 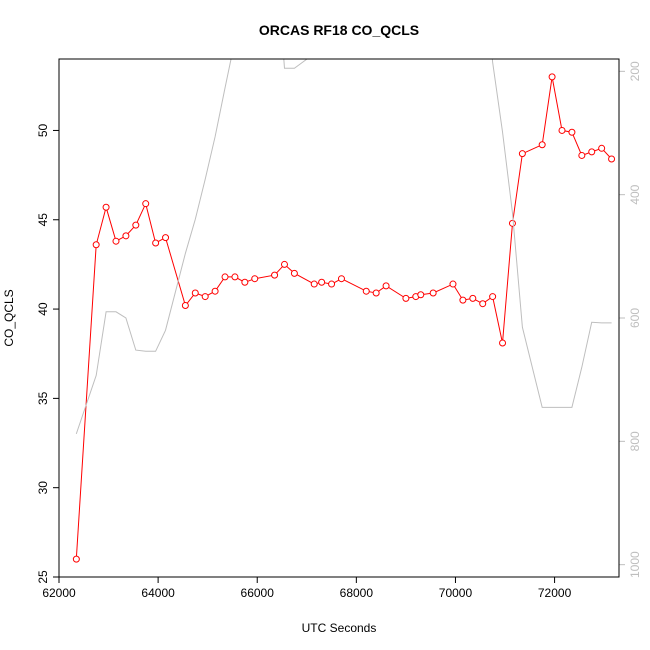 What do you see at coordinates (43, 220) in the screenshot?
I see `y-tick-label: 45` at bounding box center [43, 220].